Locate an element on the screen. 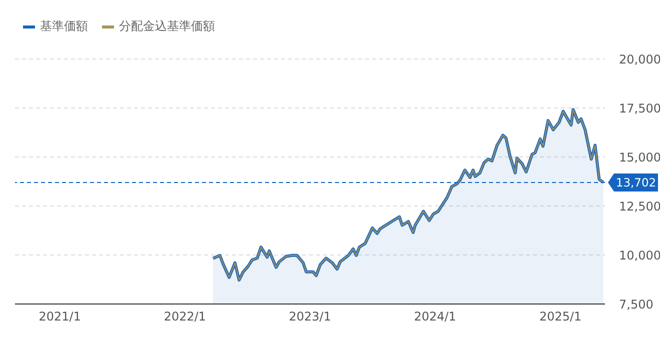  legend-label: 分配金込基準価額 is located at coordinates (166, 26).